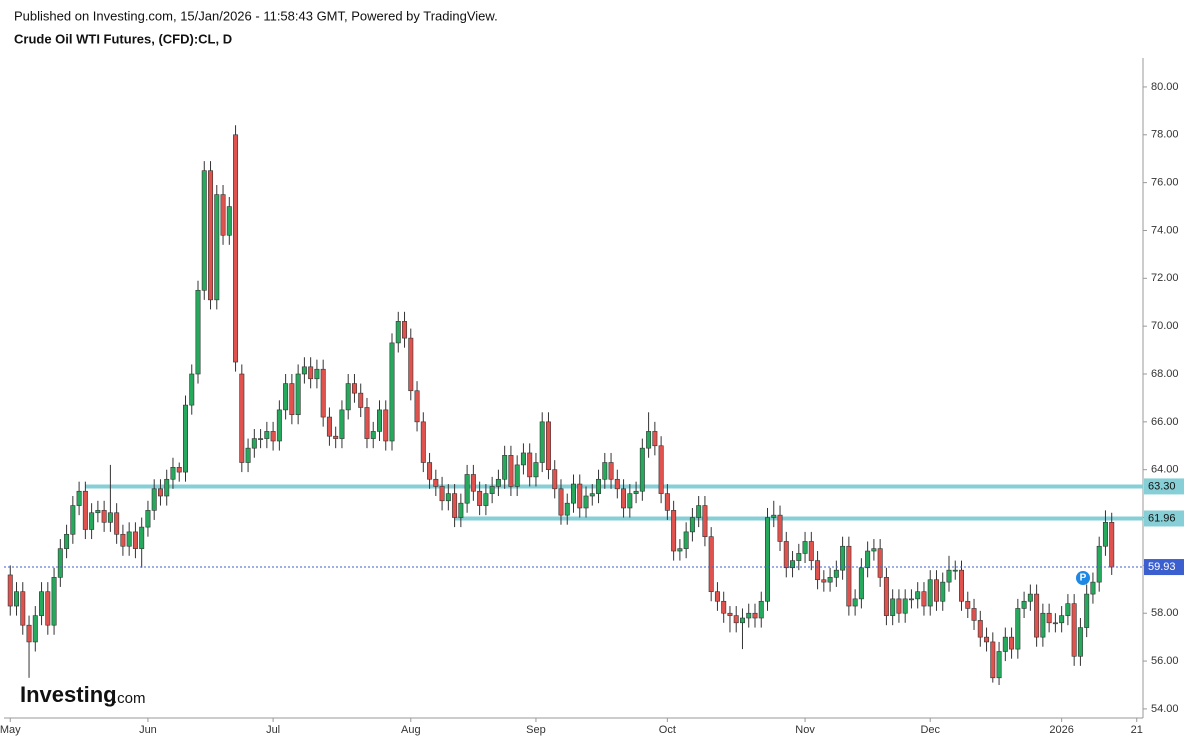 Image resolution: width=1191 pixels, height=743 pixels. Describe the element at coordinates (1165, 230) in the screenshot. I see `y-tick-label: 74.00` at that location.